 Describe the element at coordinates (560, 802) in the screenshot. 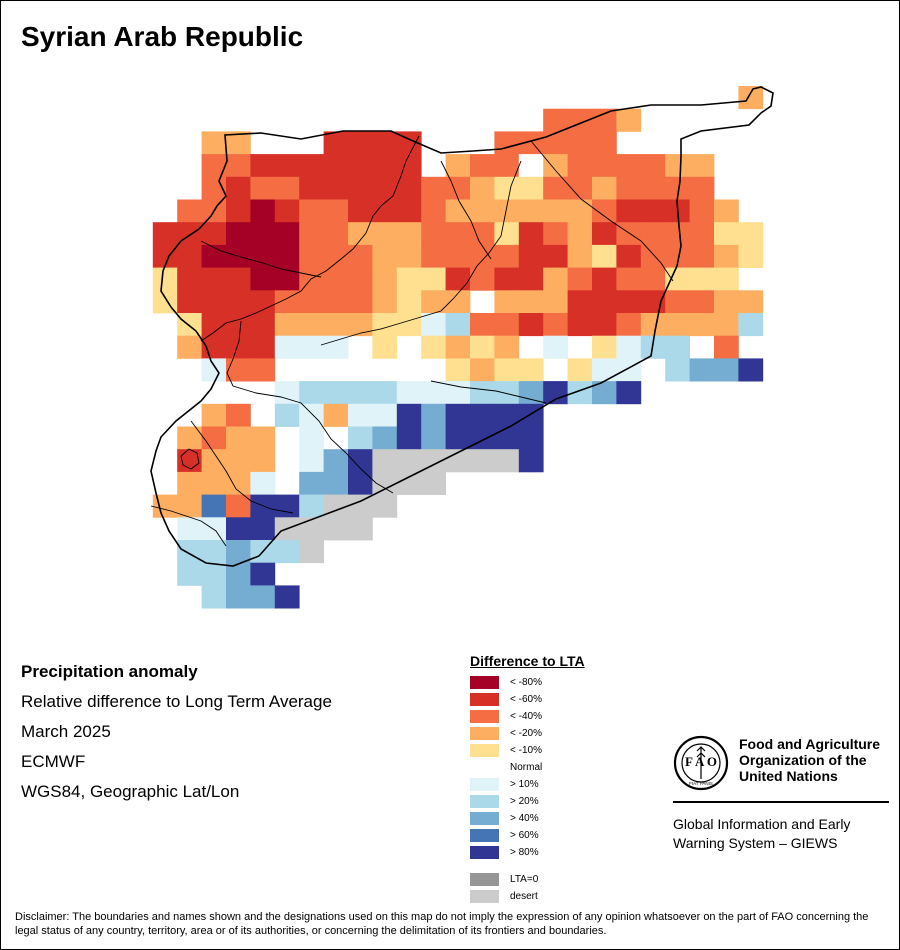

I see `legend-item: > 20%` at that location.